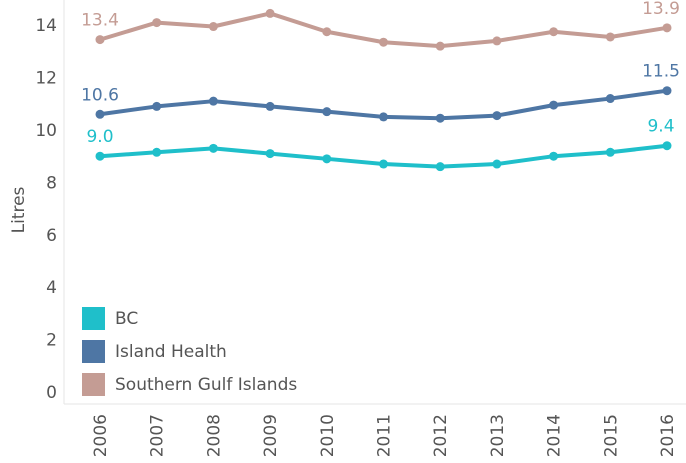  Describe the element at coordinates (158, 435) in the screenshot. I see `x-tick-label: 2007` at that location.